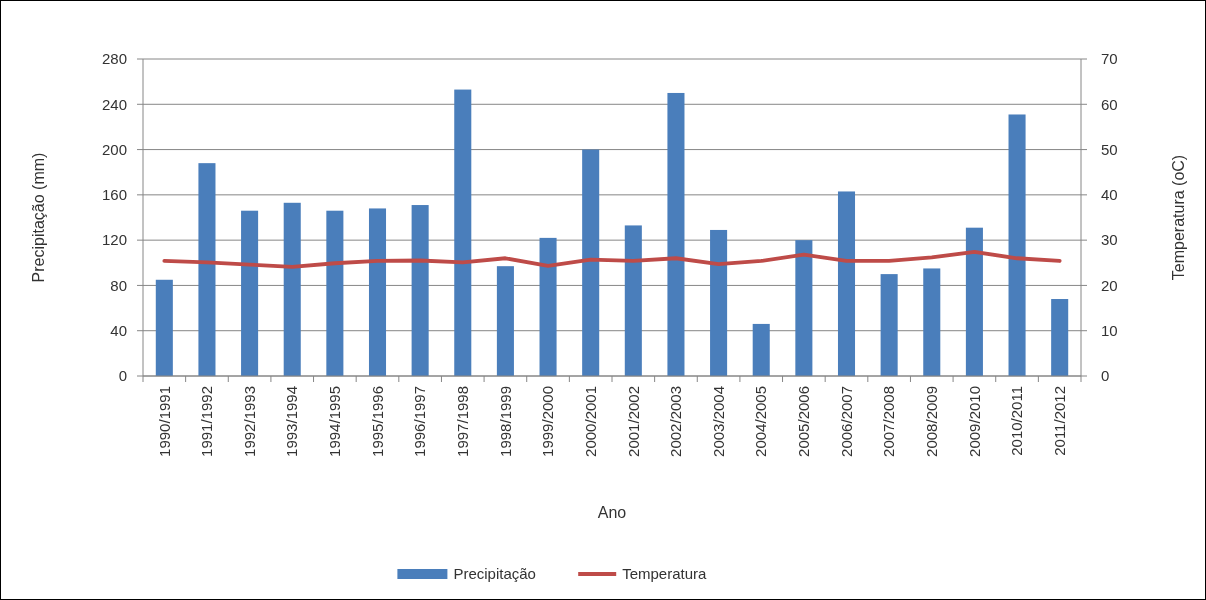 Image resolution: width=1206 pixels, height=600 pixels. What do you see at coordinates (114, 59) in the screenshot?
I see `y-tick-label: 280` at bounding box center [114, 59].